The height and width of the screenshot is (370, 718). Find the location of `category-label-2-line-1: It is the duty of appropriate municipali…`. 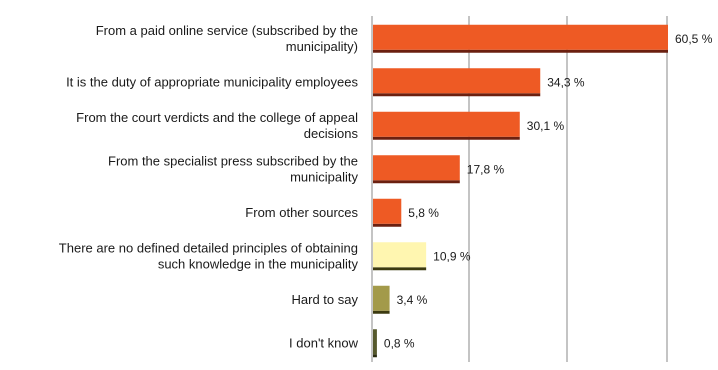

category-label-2-line-1: It is the duty of appropriate municipali… is located at coordinates (212, 81).